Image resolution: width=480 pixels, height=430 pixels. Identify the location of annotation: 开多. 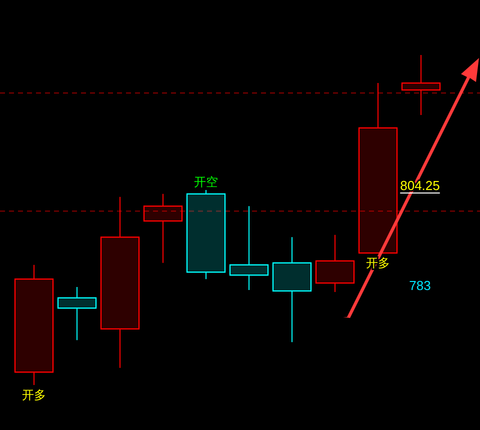
(34, 395).